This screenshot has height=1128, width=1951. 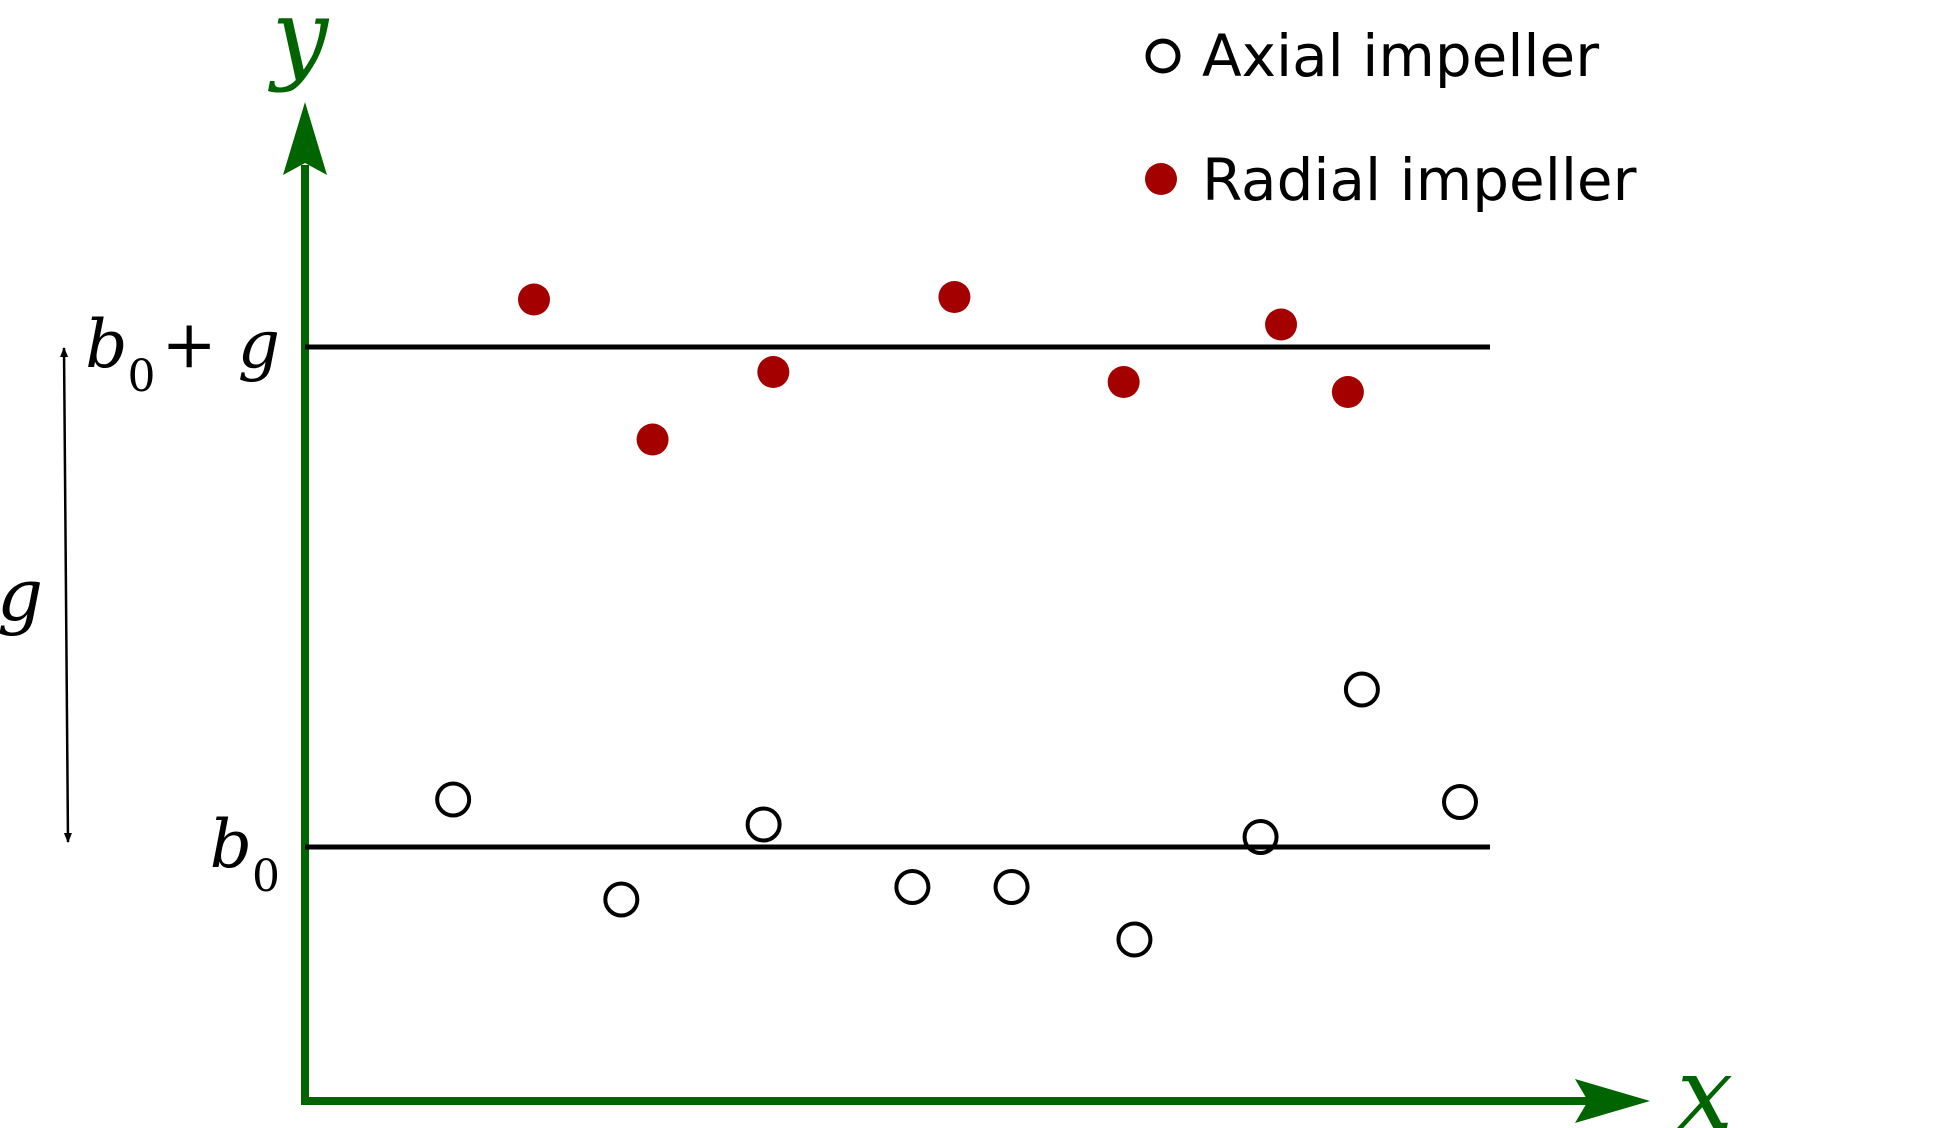 I want to click on gap-label: g, so click(x=21, y=595).